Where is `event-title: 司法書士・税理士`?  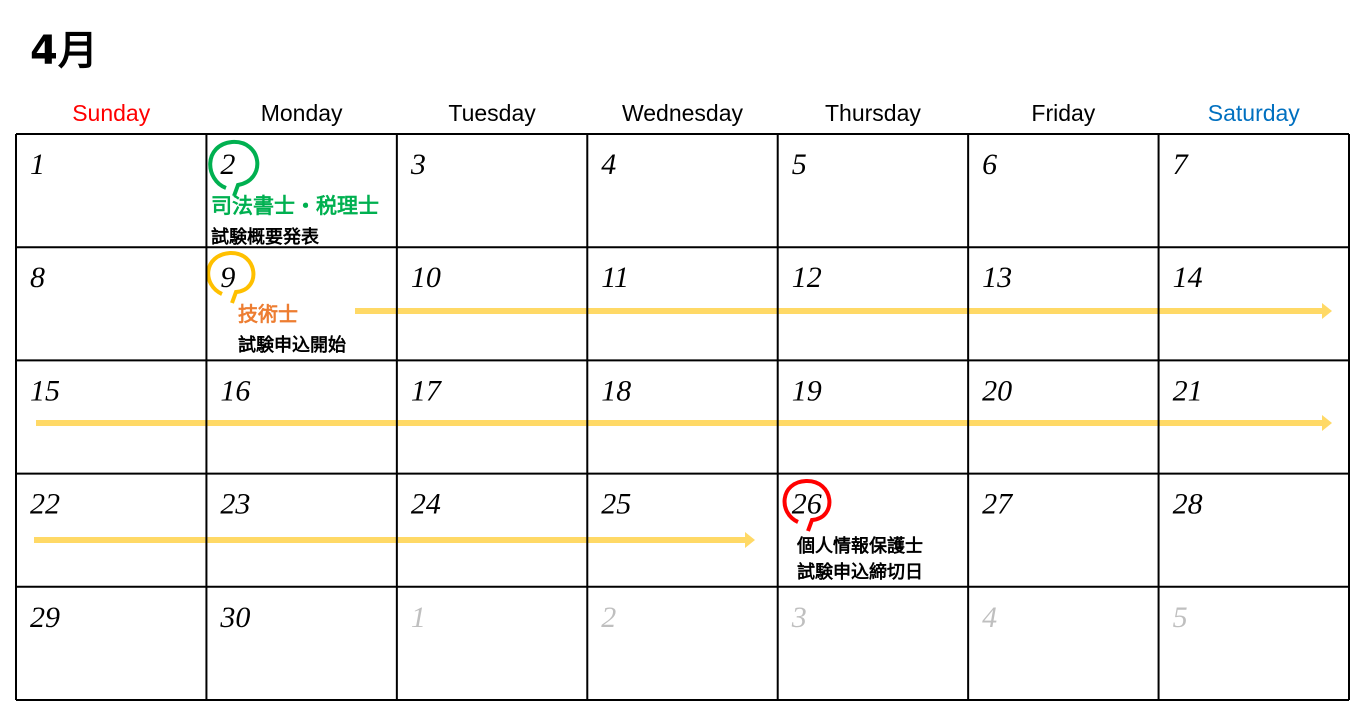
event-title: 司法書士・税理士 is located at coordinates (295, 206).